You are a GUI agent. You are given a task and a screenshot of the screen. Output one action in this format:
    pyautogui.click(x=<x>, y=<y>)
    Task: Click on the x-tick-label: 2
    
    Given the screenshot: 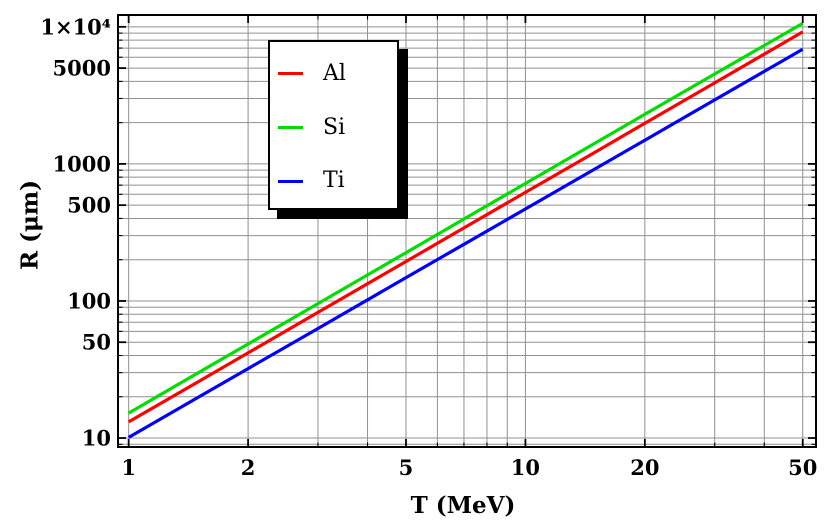 What is the action you would take?
    pyautogui.click(x=248, y=467)
    